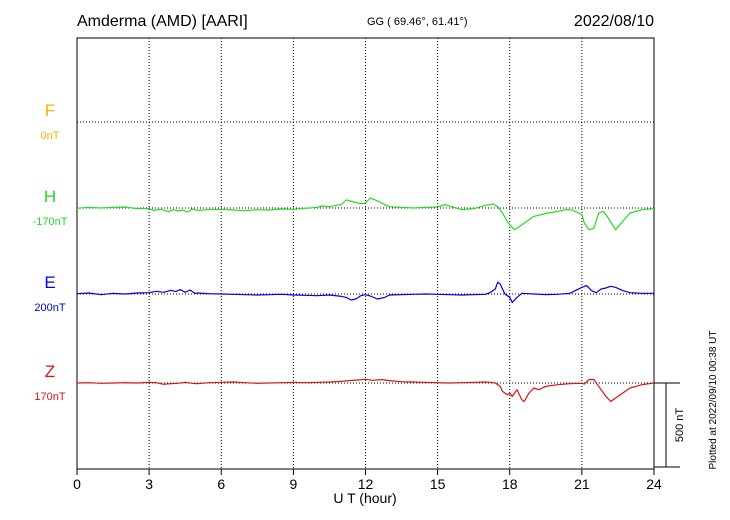 Image resolution: width=730 pixels, height=520 pixels. What do you see at coordinates (713, 400) in the screenshot?
I see `plotted-timestamp: Plotted at 2022/09/10 00:38 UT` at bounding box center [713, 400].